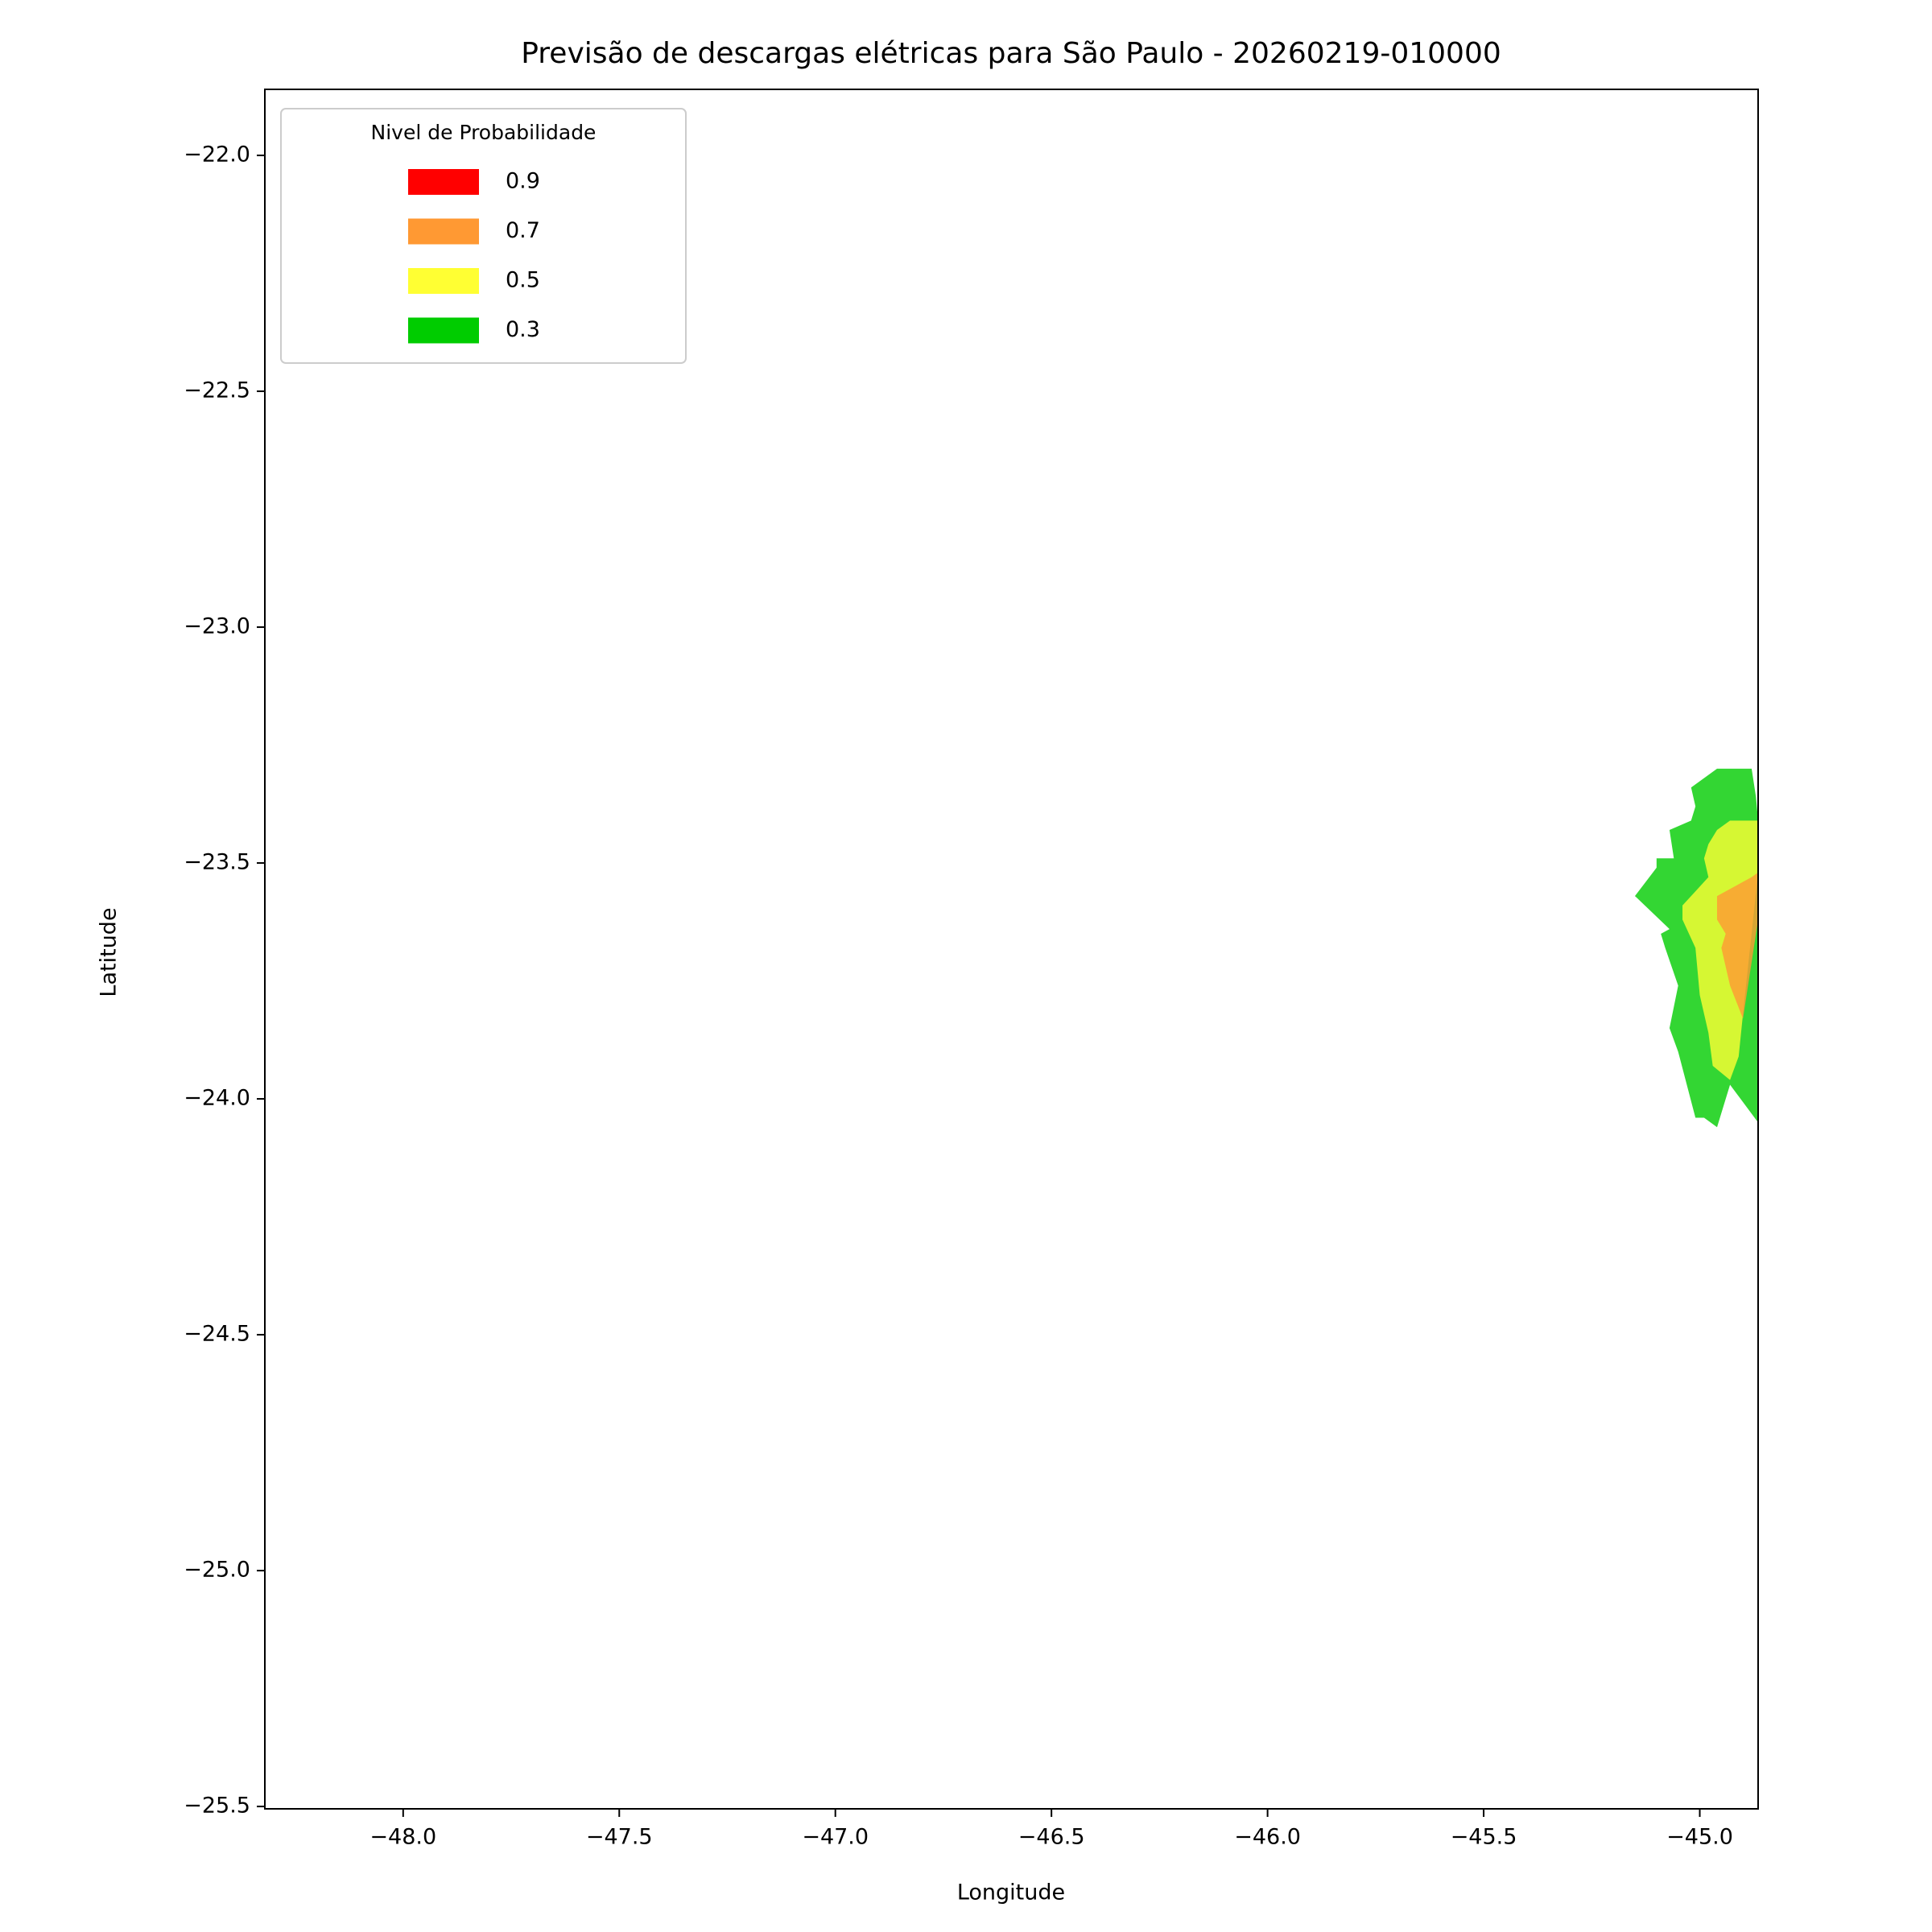  What do you see at coordinates (1484, 1837) in the screenshot?
I see `x-tick-label: −45.5` at bounding box center [1484, 1837].